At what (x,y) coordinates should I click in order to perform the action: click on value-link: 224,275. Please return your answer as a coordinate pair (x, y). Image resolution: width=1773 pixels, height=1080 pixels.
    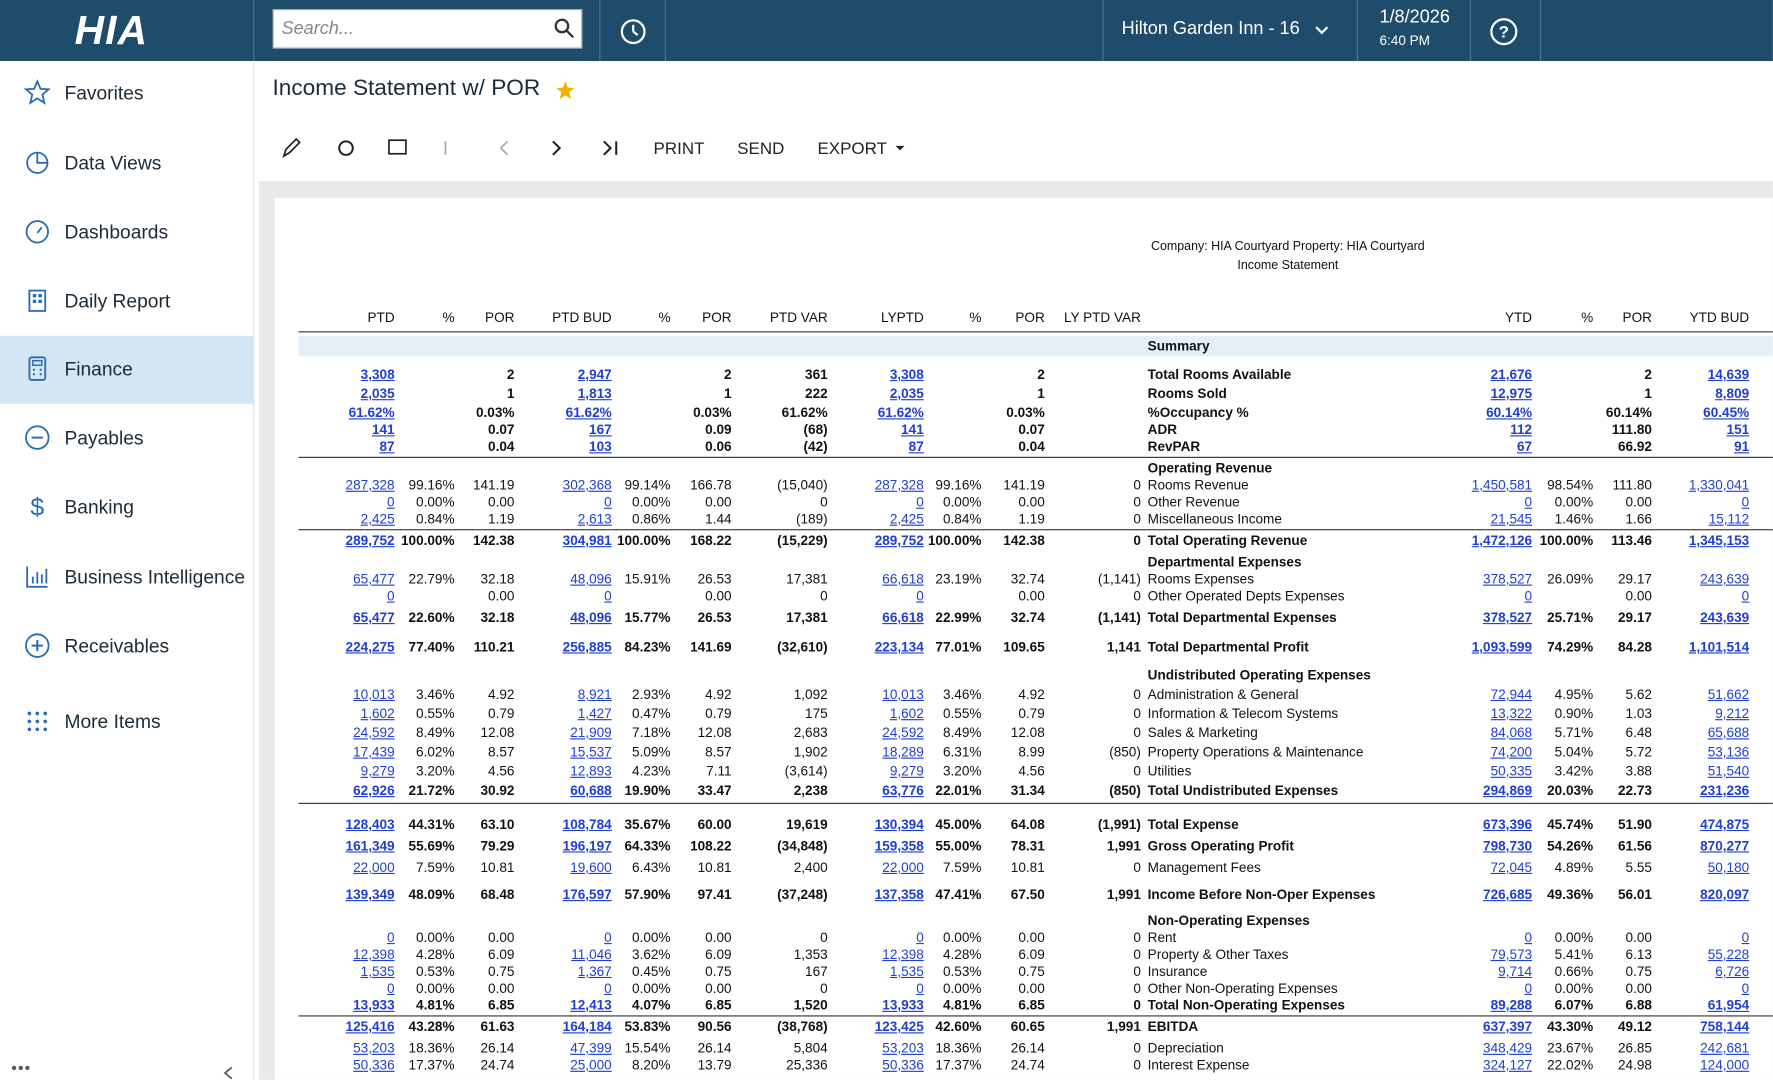
    Looking at the image, I should click on (370, 646).